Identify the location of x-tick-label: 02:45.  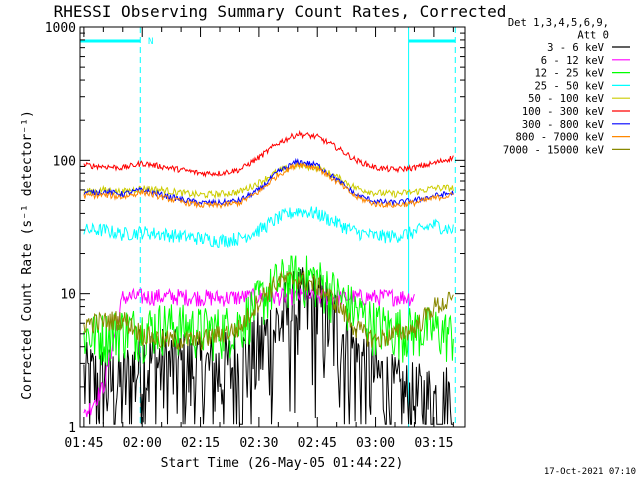
(317, 443).